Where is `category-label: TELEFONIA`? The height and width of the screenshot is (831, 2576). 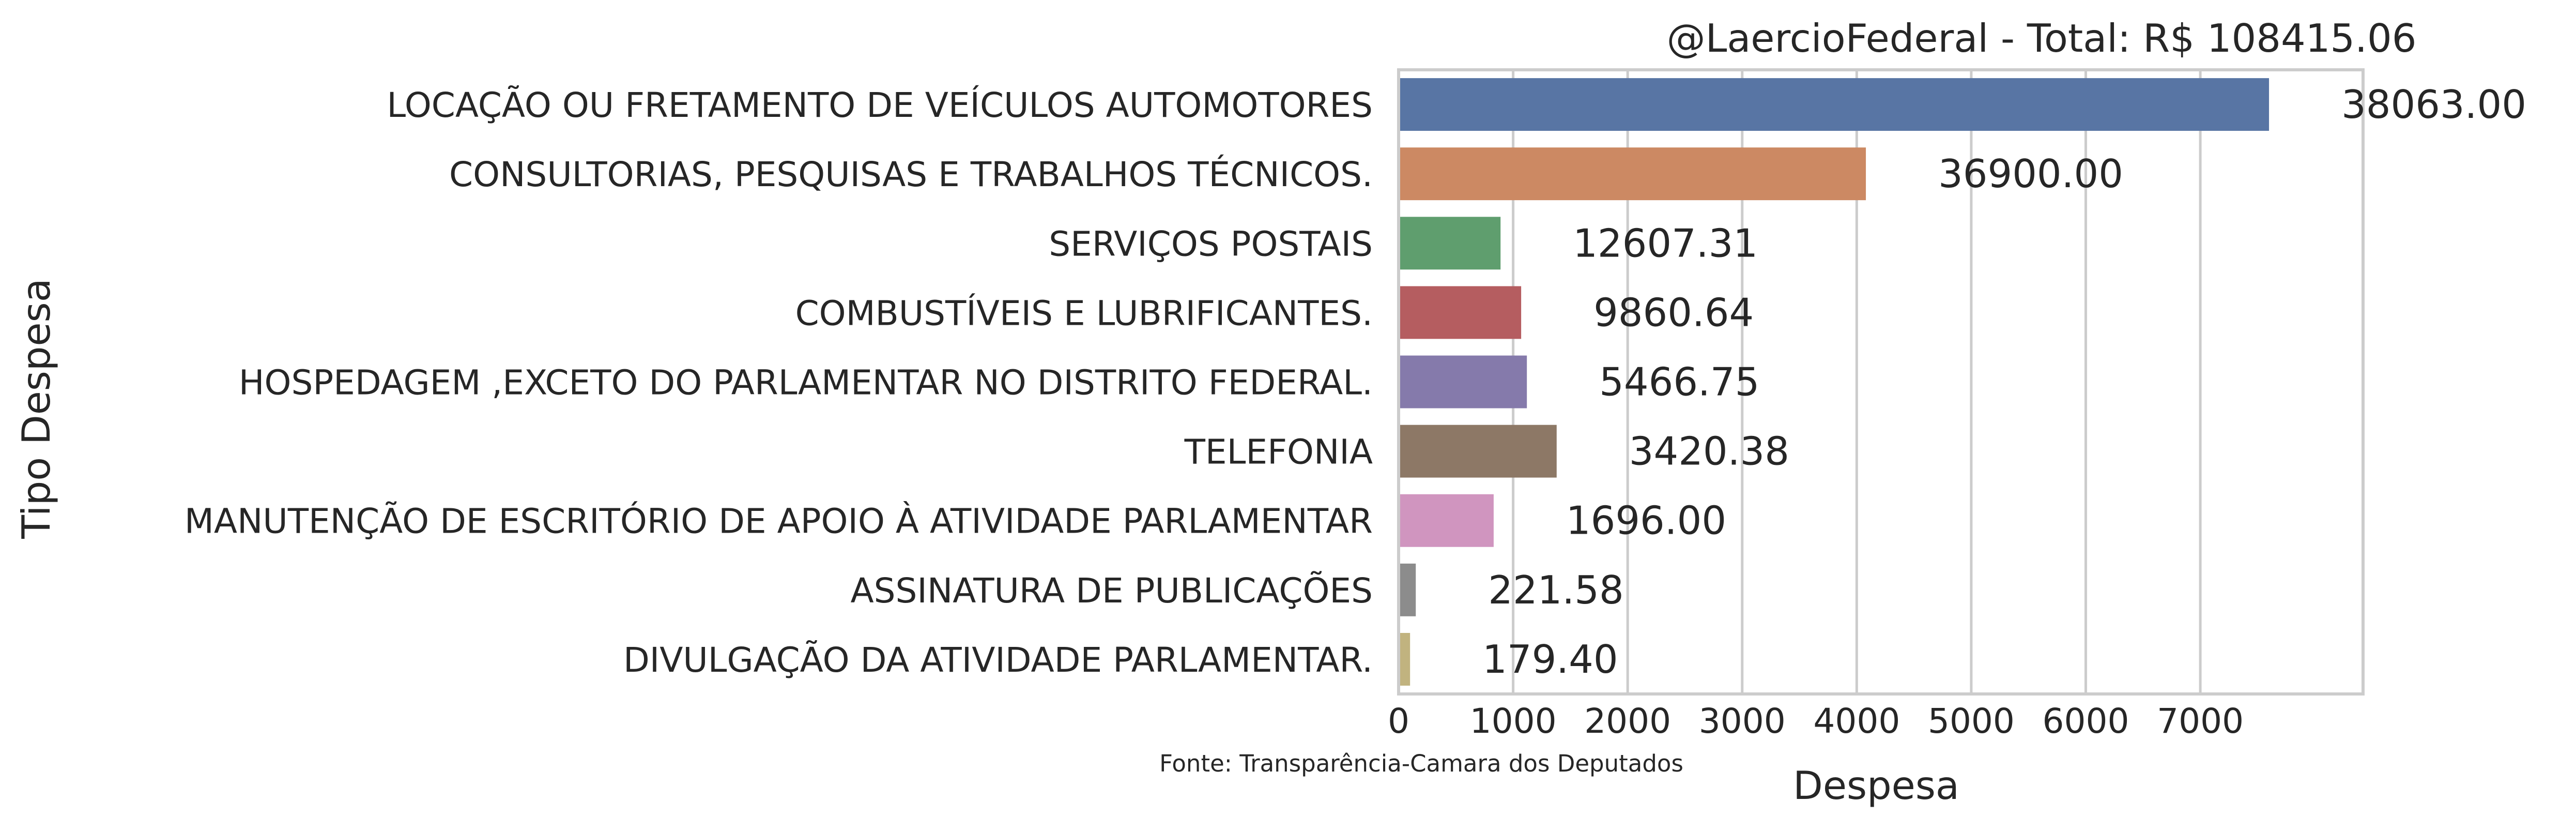
category-label: TELEFONIA is located at coordinates (1278, 452).